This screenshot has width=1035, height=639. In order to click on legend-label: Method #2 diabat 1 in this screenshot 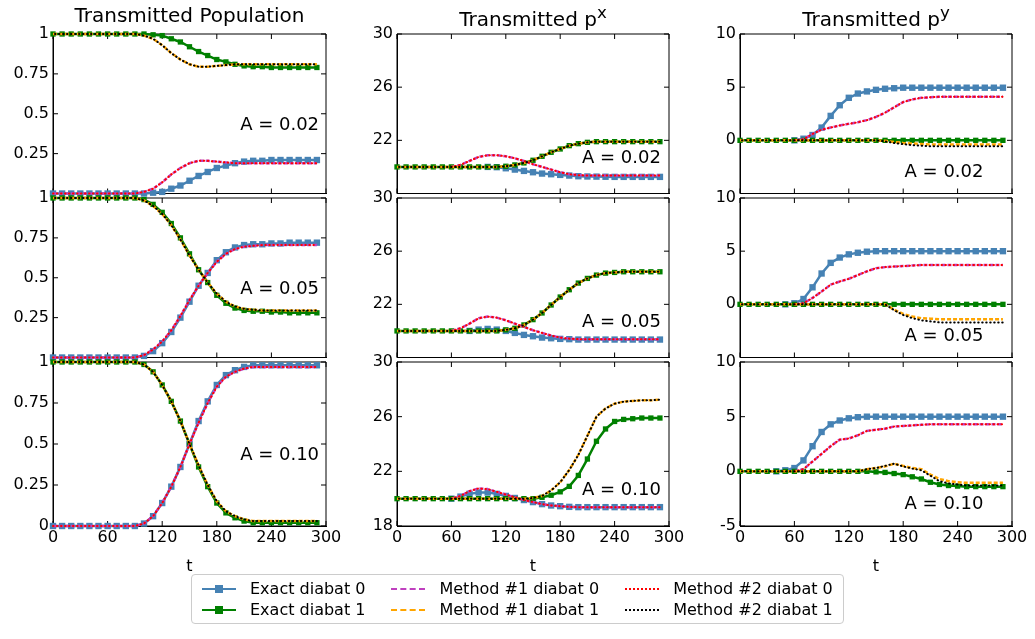, I will do `click(753, 609)`.